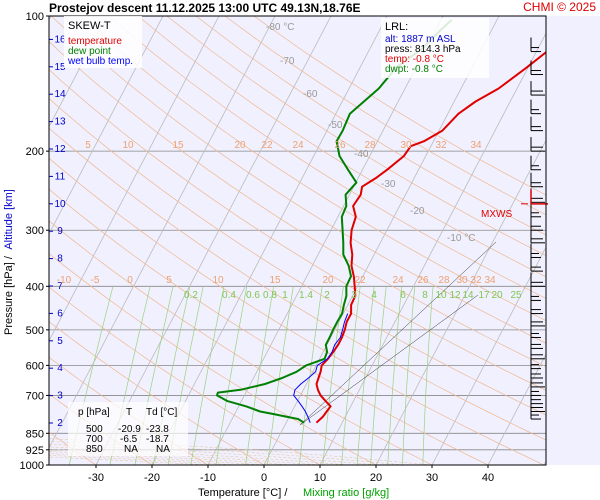 The height and width of the screenshot is (500, 600). I want to click on isotherm-label: -70, so click(287, 61).